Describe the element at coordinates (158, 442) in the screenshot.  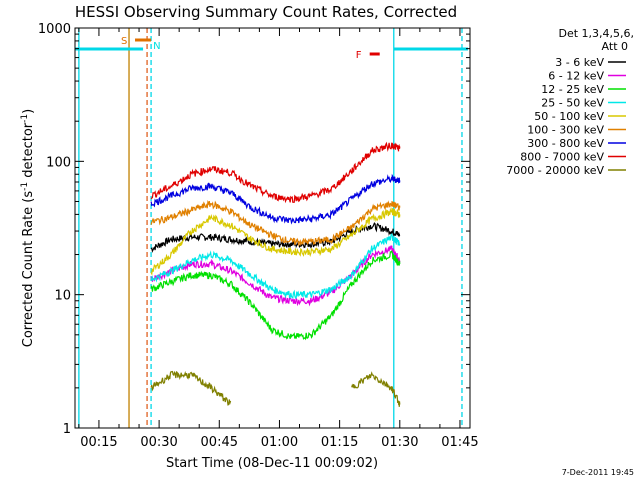
I see `x-tick-label: 00:30` at that location.